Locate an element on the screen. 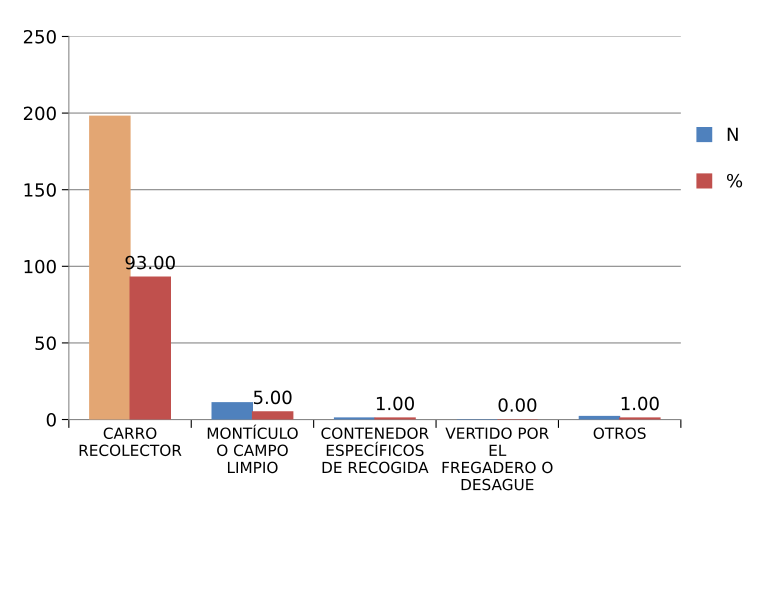 The width and height of the screenshot is (765, 608). y-tick-label: 50 is located at coordinates (45, 343).